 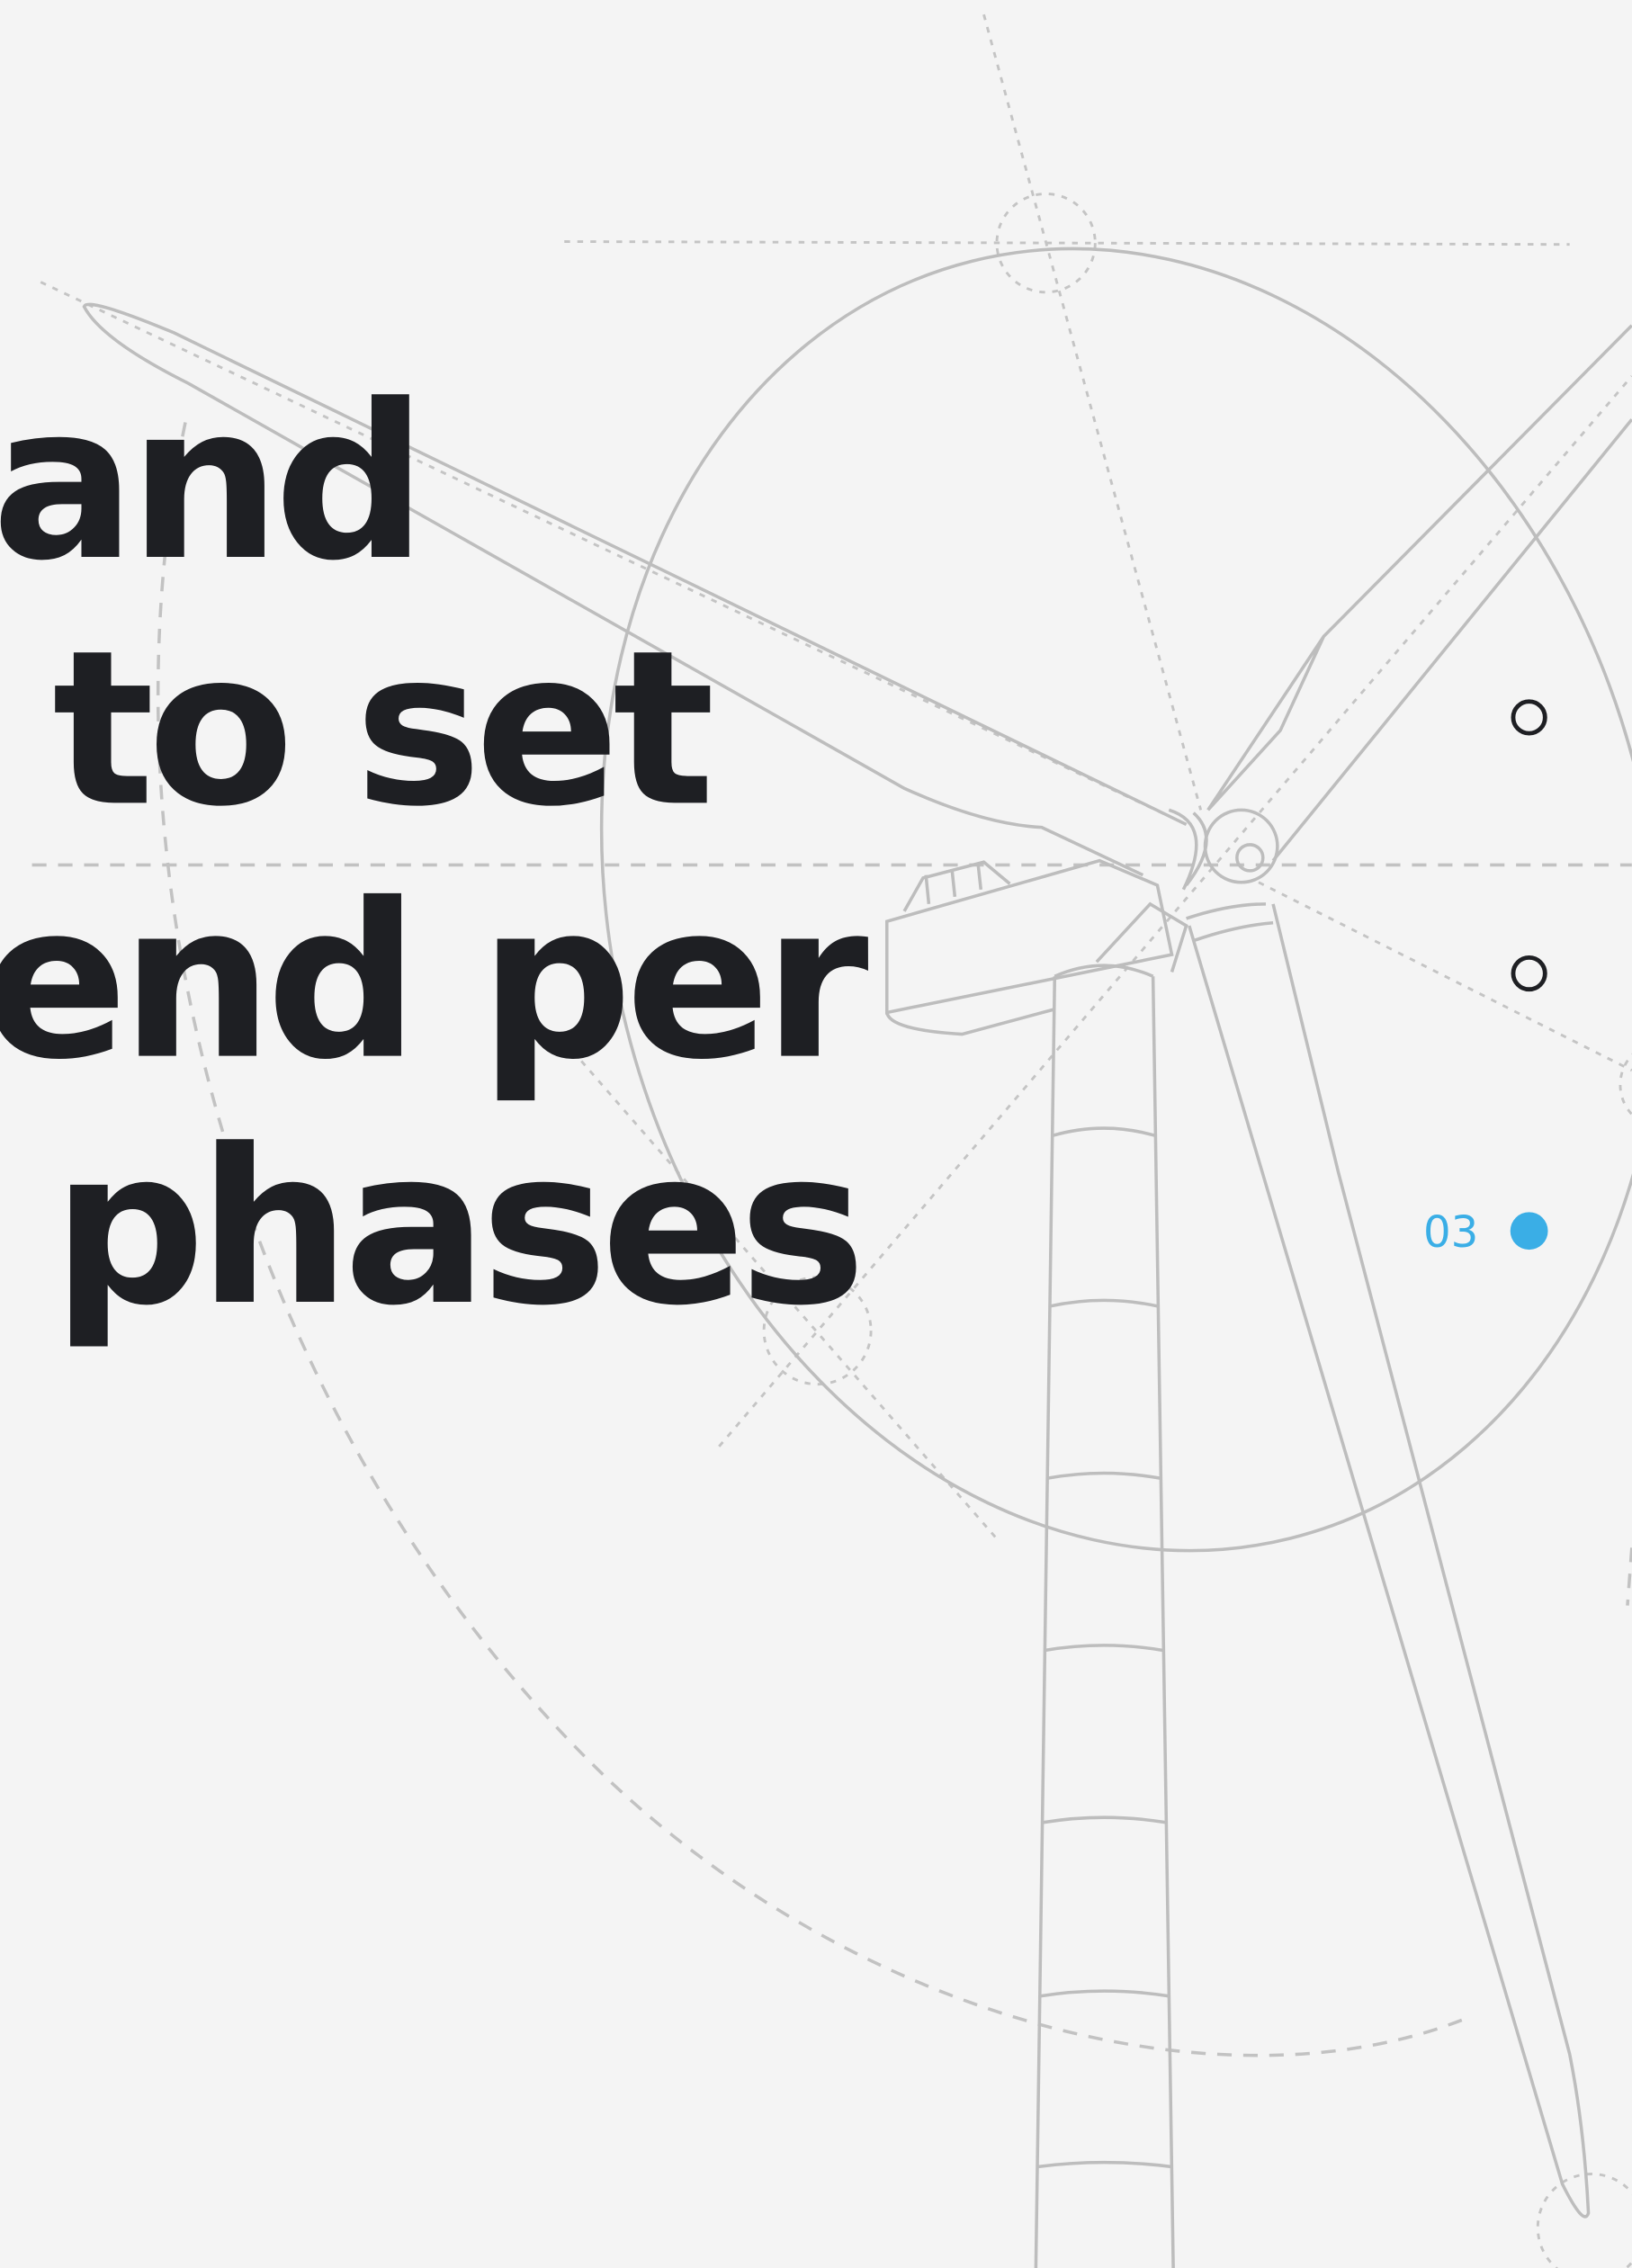 What do you see at coordinates (1529, 1231) in the screenshot?
I see `page-dot-active` at bounding box center [1529, 1231].